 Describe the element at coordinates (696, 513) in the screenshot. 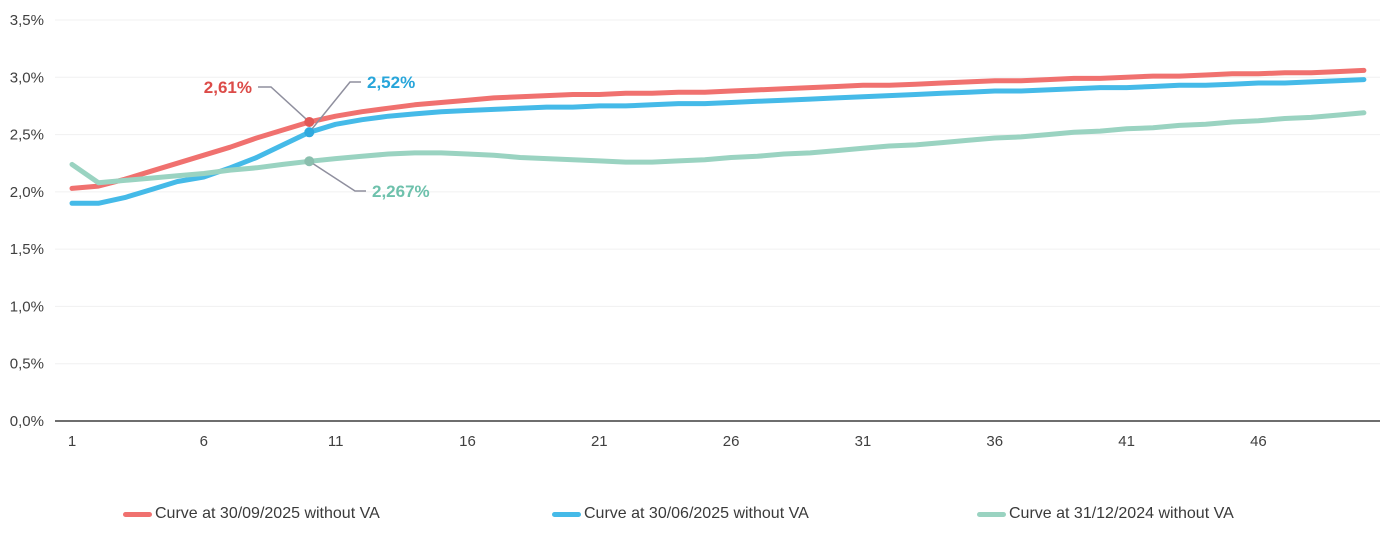

I see `legend-label: Curve at 30/06/2025 without VA` at that location.